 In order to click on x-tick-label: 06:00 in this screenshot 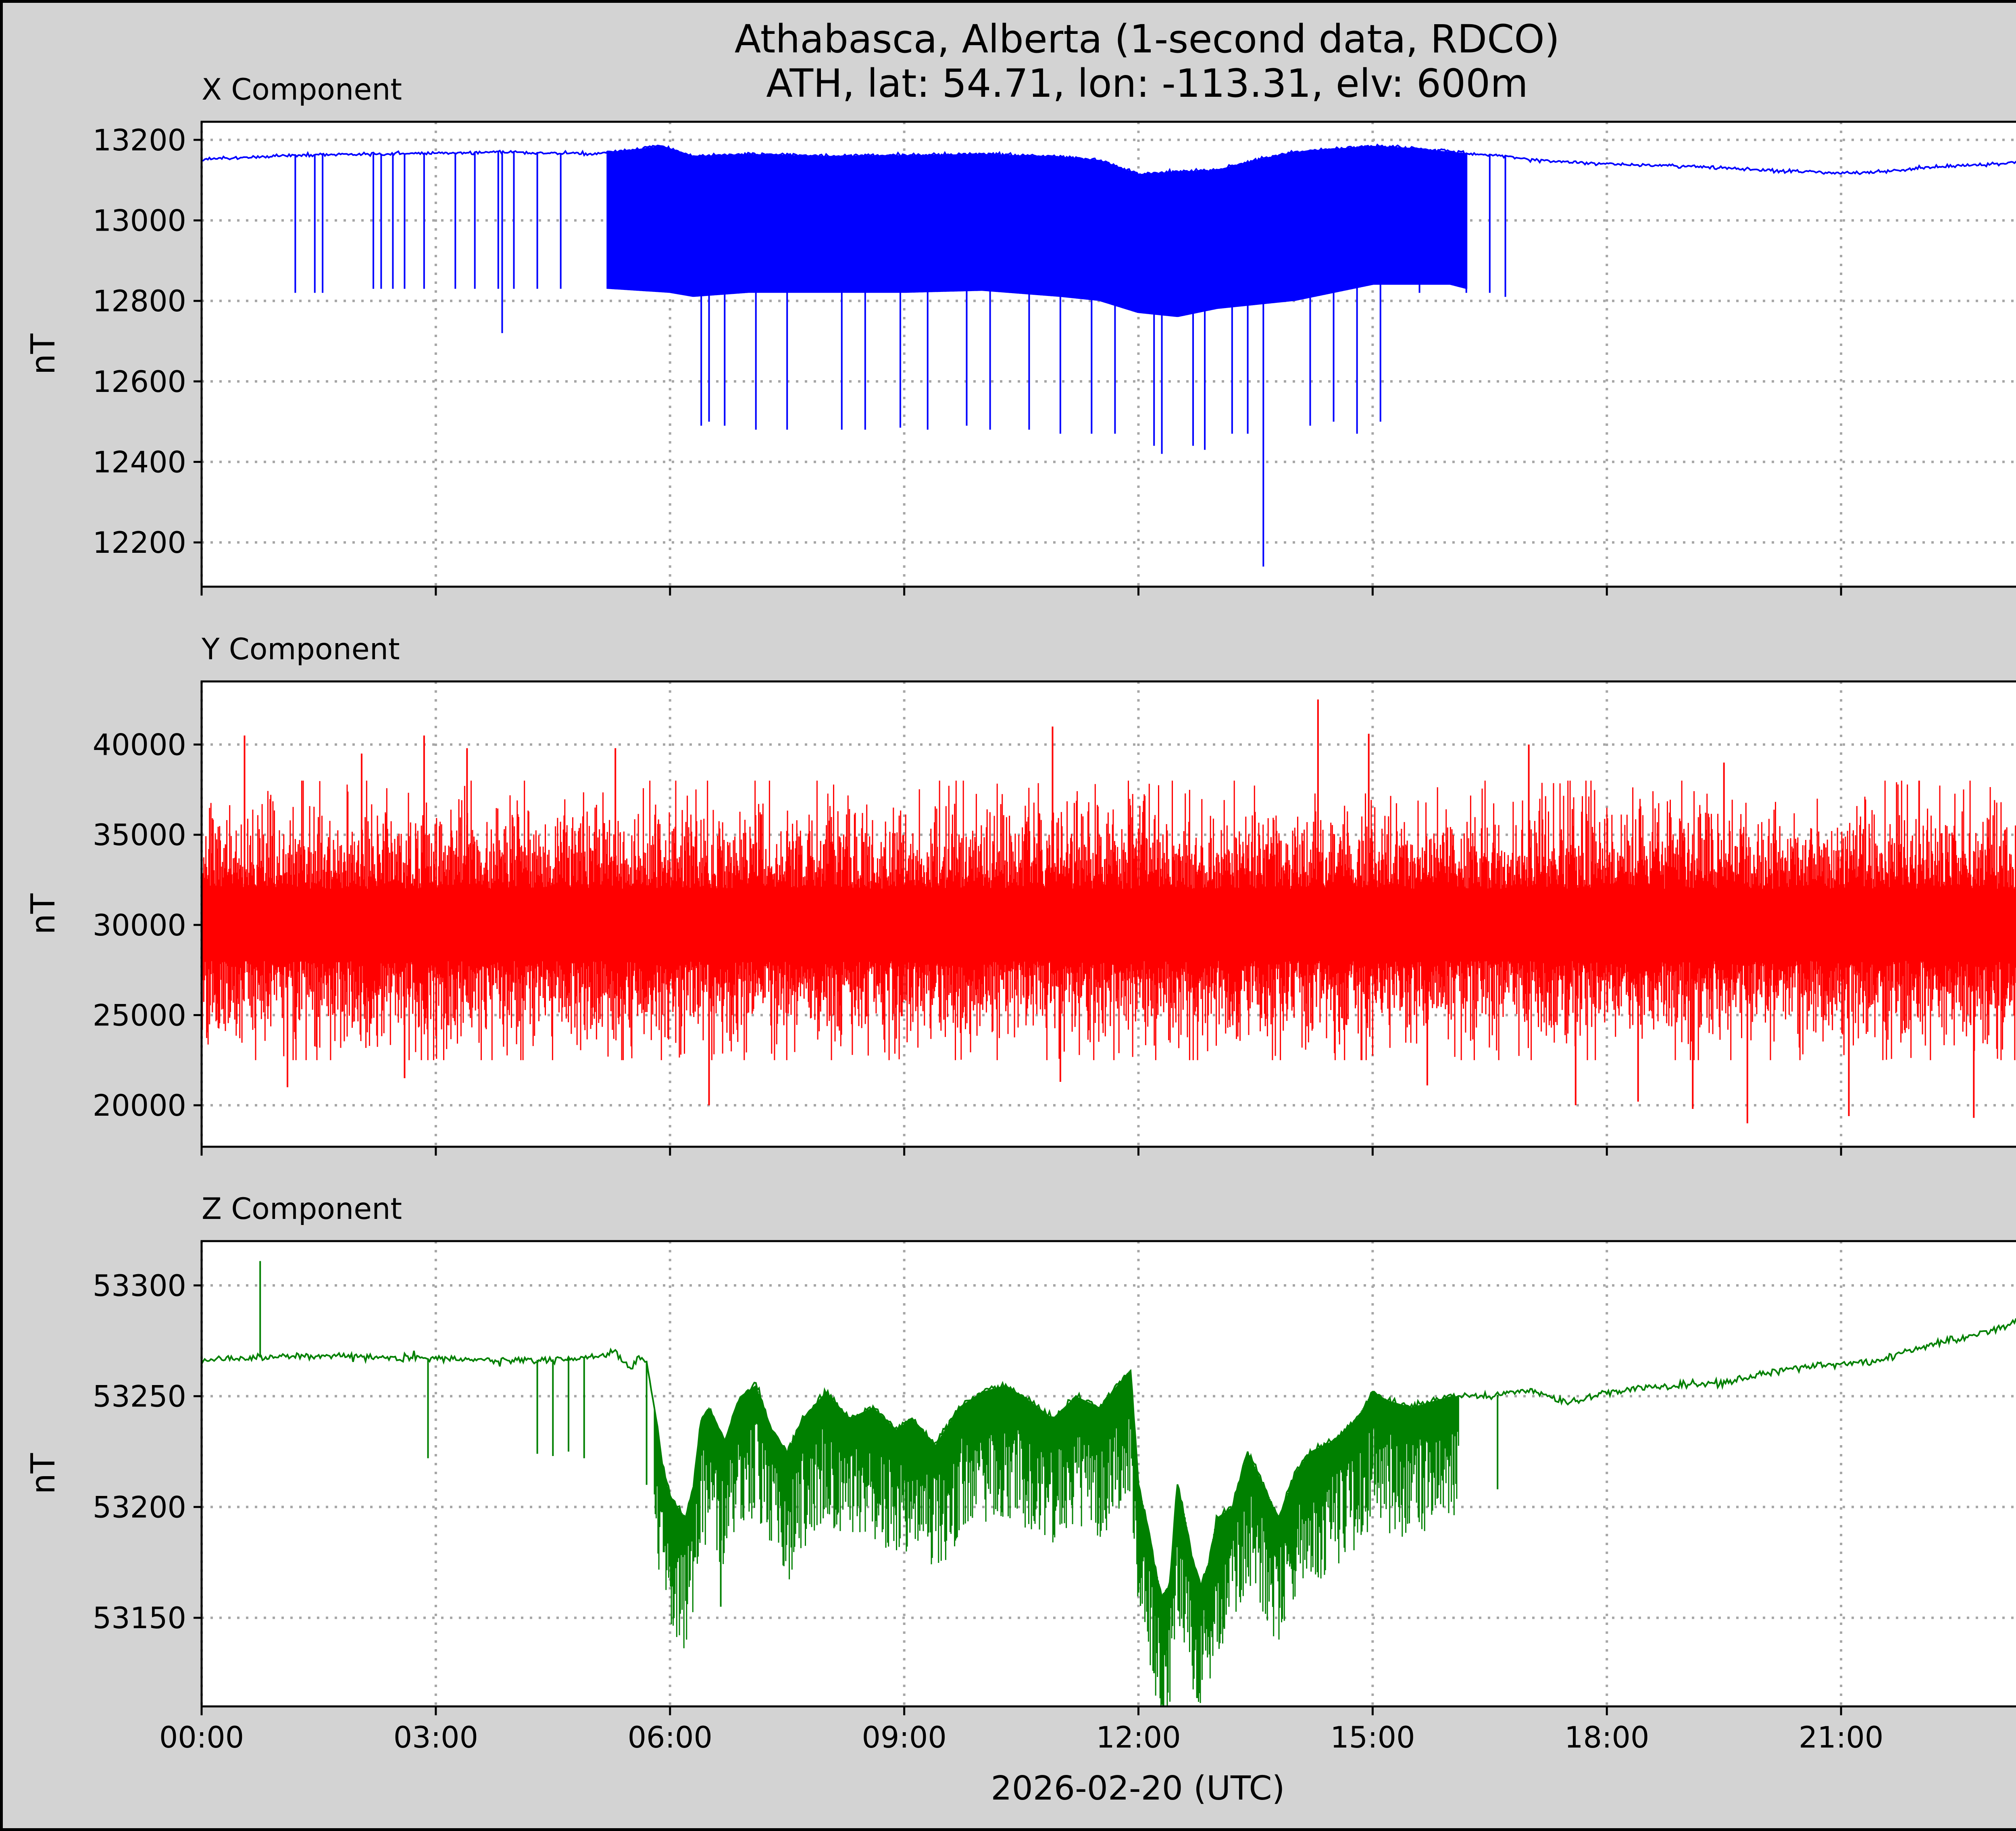, I will do `click(670, 1738)`.